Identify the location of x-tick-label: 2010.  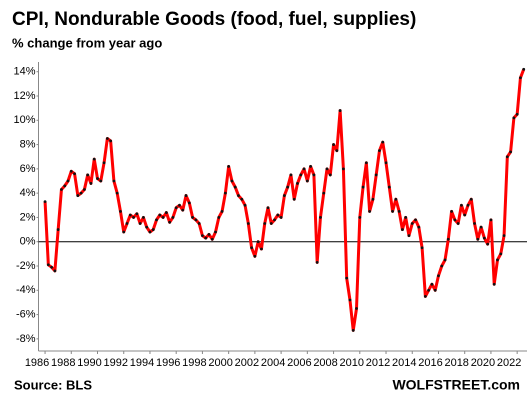
(352, 363).